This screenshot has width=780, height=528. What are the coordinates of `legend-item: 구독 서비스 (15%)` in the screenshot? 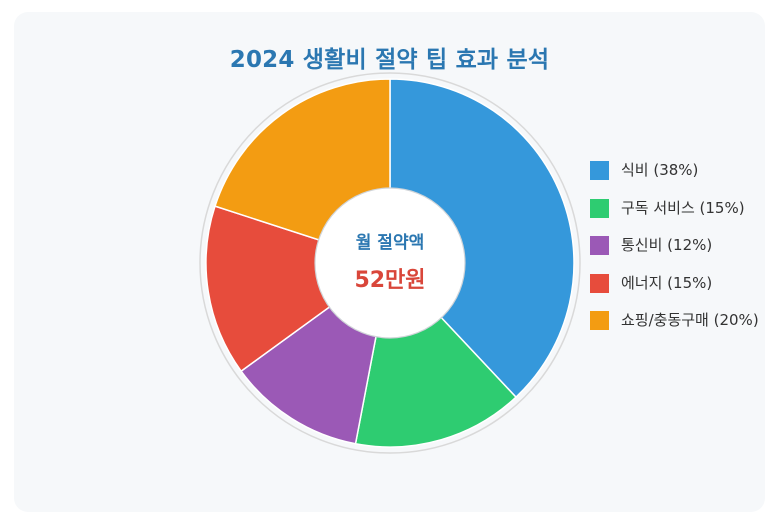 It's located at (677, 217).